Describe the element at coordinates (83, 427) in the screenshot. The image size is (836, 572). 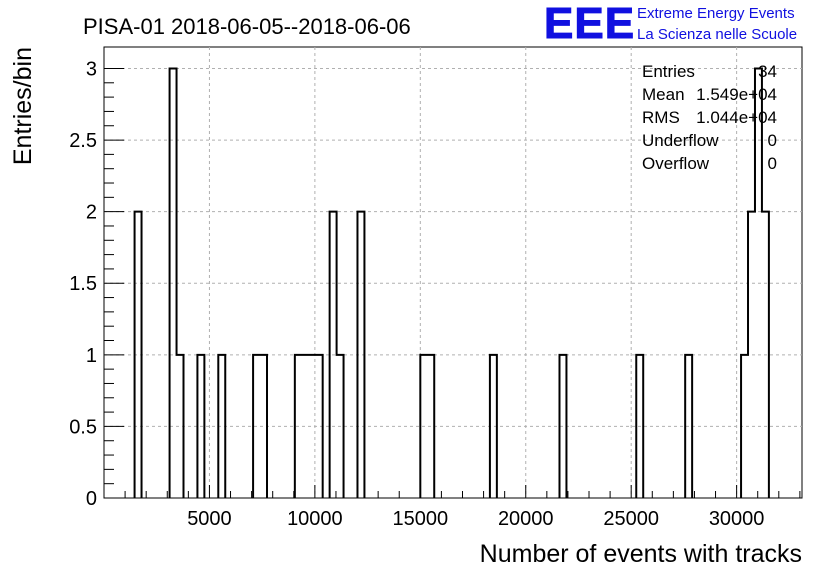
I see `y-tick-label: 0.5` at that location.